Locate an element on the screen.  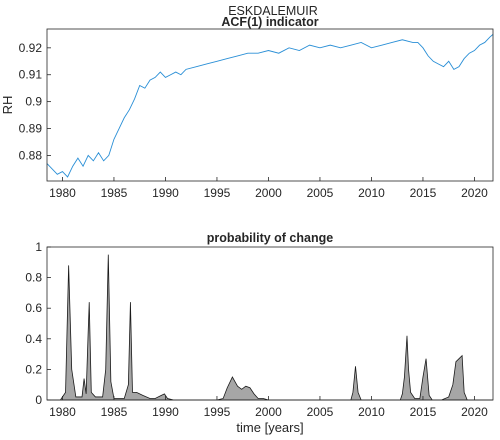
y-tick-label: 0.92 is located at coordinates (31, 48).